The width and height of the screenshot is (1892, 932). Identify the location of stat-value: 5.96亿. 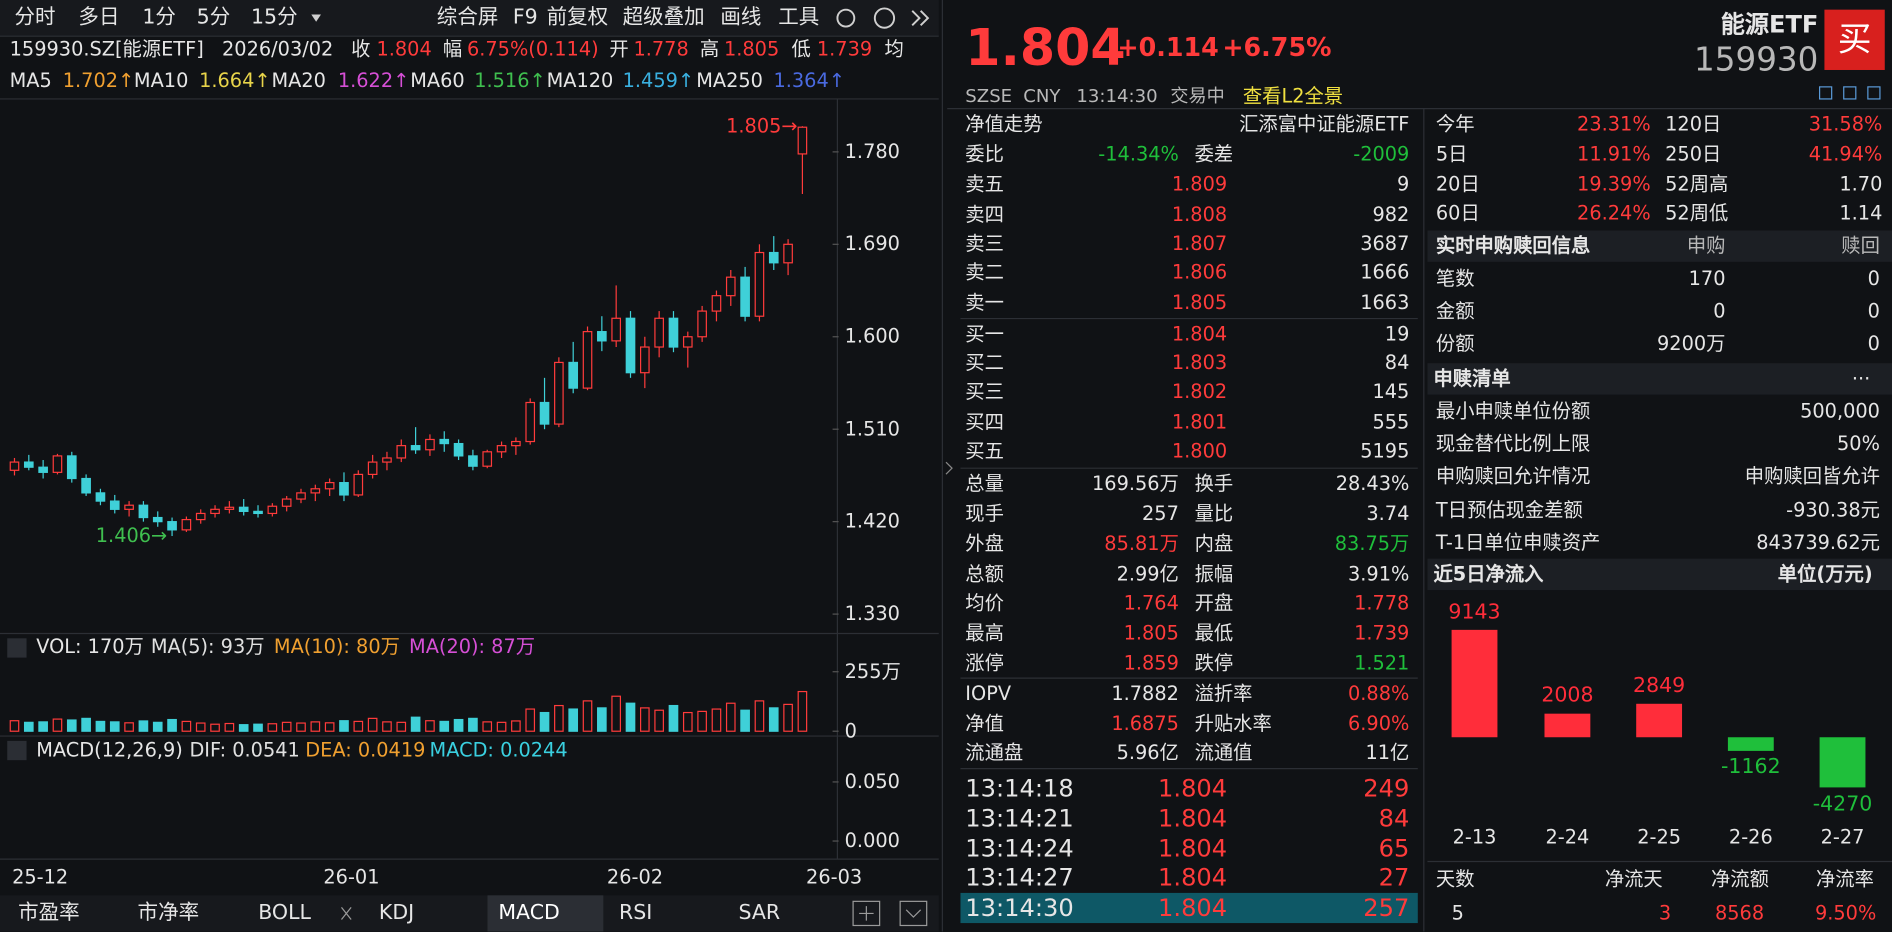
(1147, 752).